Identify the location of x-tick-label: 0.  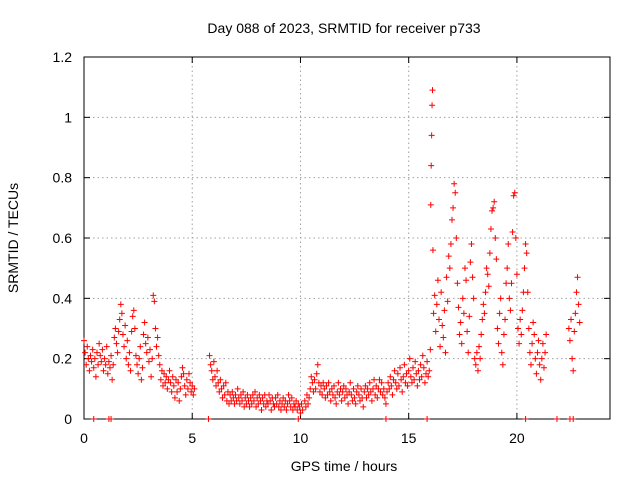
(84, 438).